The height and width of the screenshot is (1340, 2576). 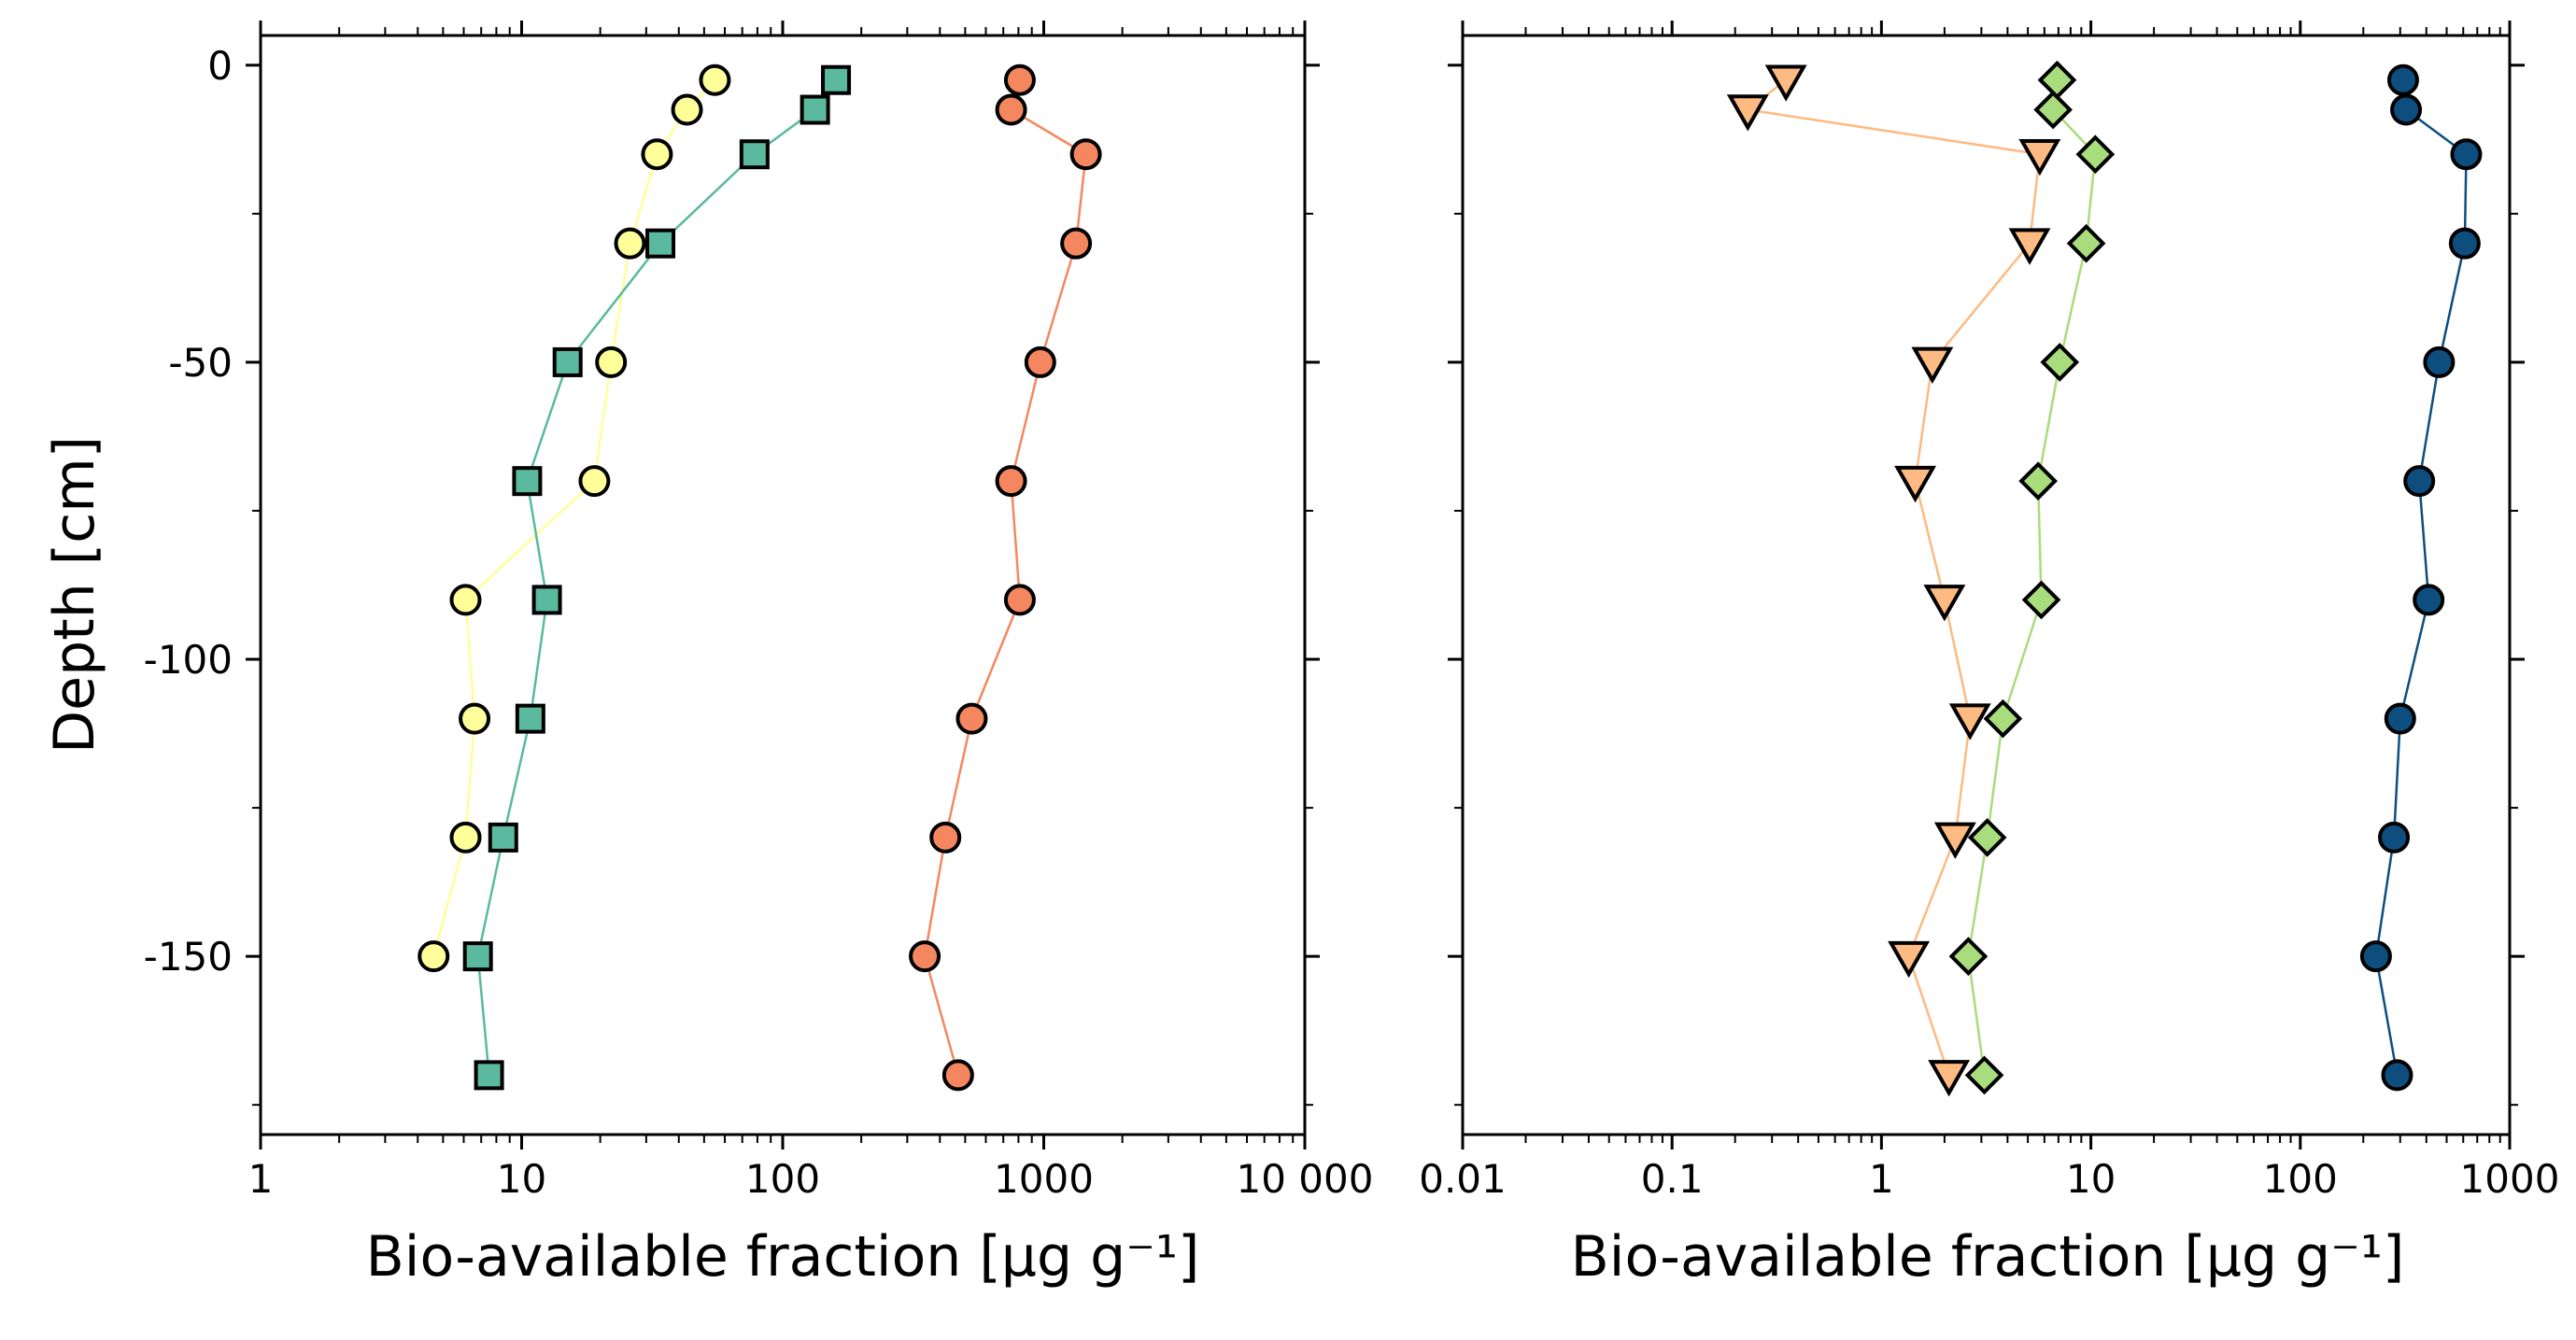 What do you see at coordinates (200, 363) in the screenshot?
I see `y-tick-label: -50` at bounding box center [200, 363].